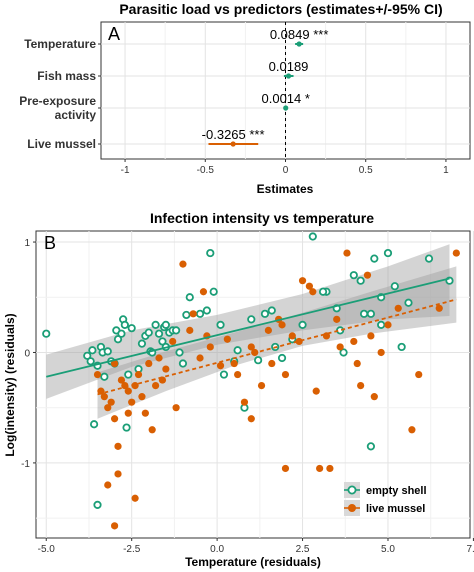  What do you see at coordinates (253, 562) in the screenshot?
I see `panel-b-x-axis-label: Temperature (residuals)` at bounding box center [253, 562].